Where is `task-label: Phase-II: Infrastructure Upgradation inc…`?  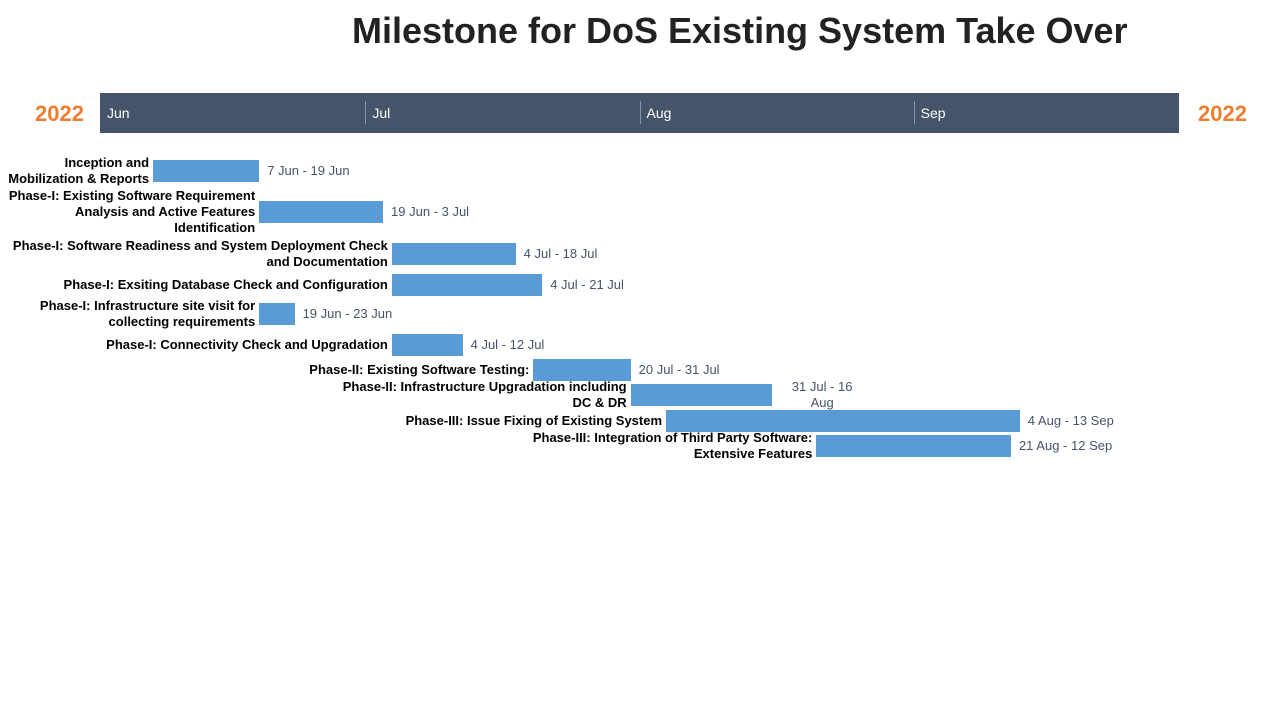 task-label: Phase-II: Infrastructure Upgradation inc… is located at coordinates (484, 394).